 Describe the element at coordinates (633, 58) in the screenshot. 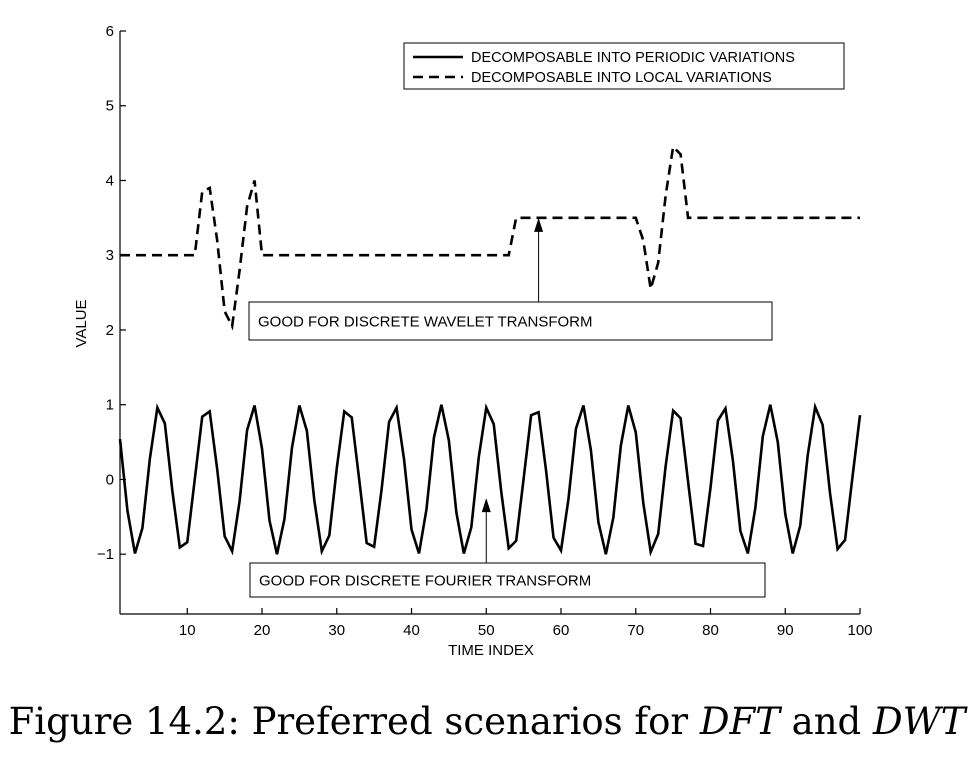

I see `legend-entry-text: DECOMPOSABLE INTO PERIODIC VARIATIONS` at that location.